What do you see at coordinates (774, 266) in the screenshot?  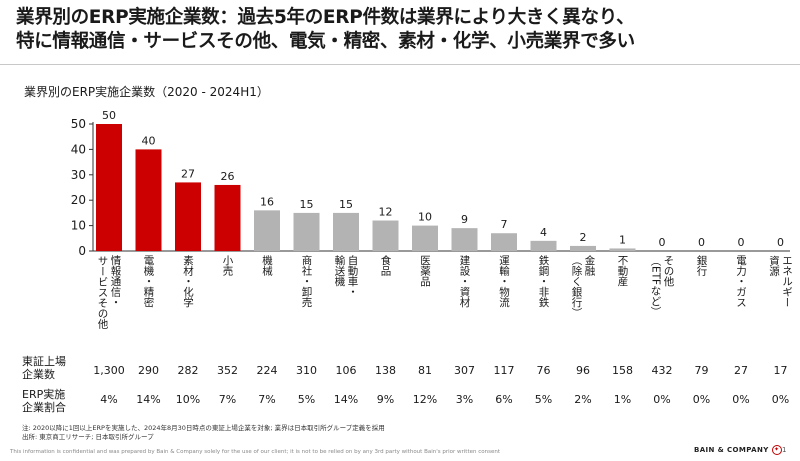 I see `category-label-line: 資源` at bounding box center [774, 266].